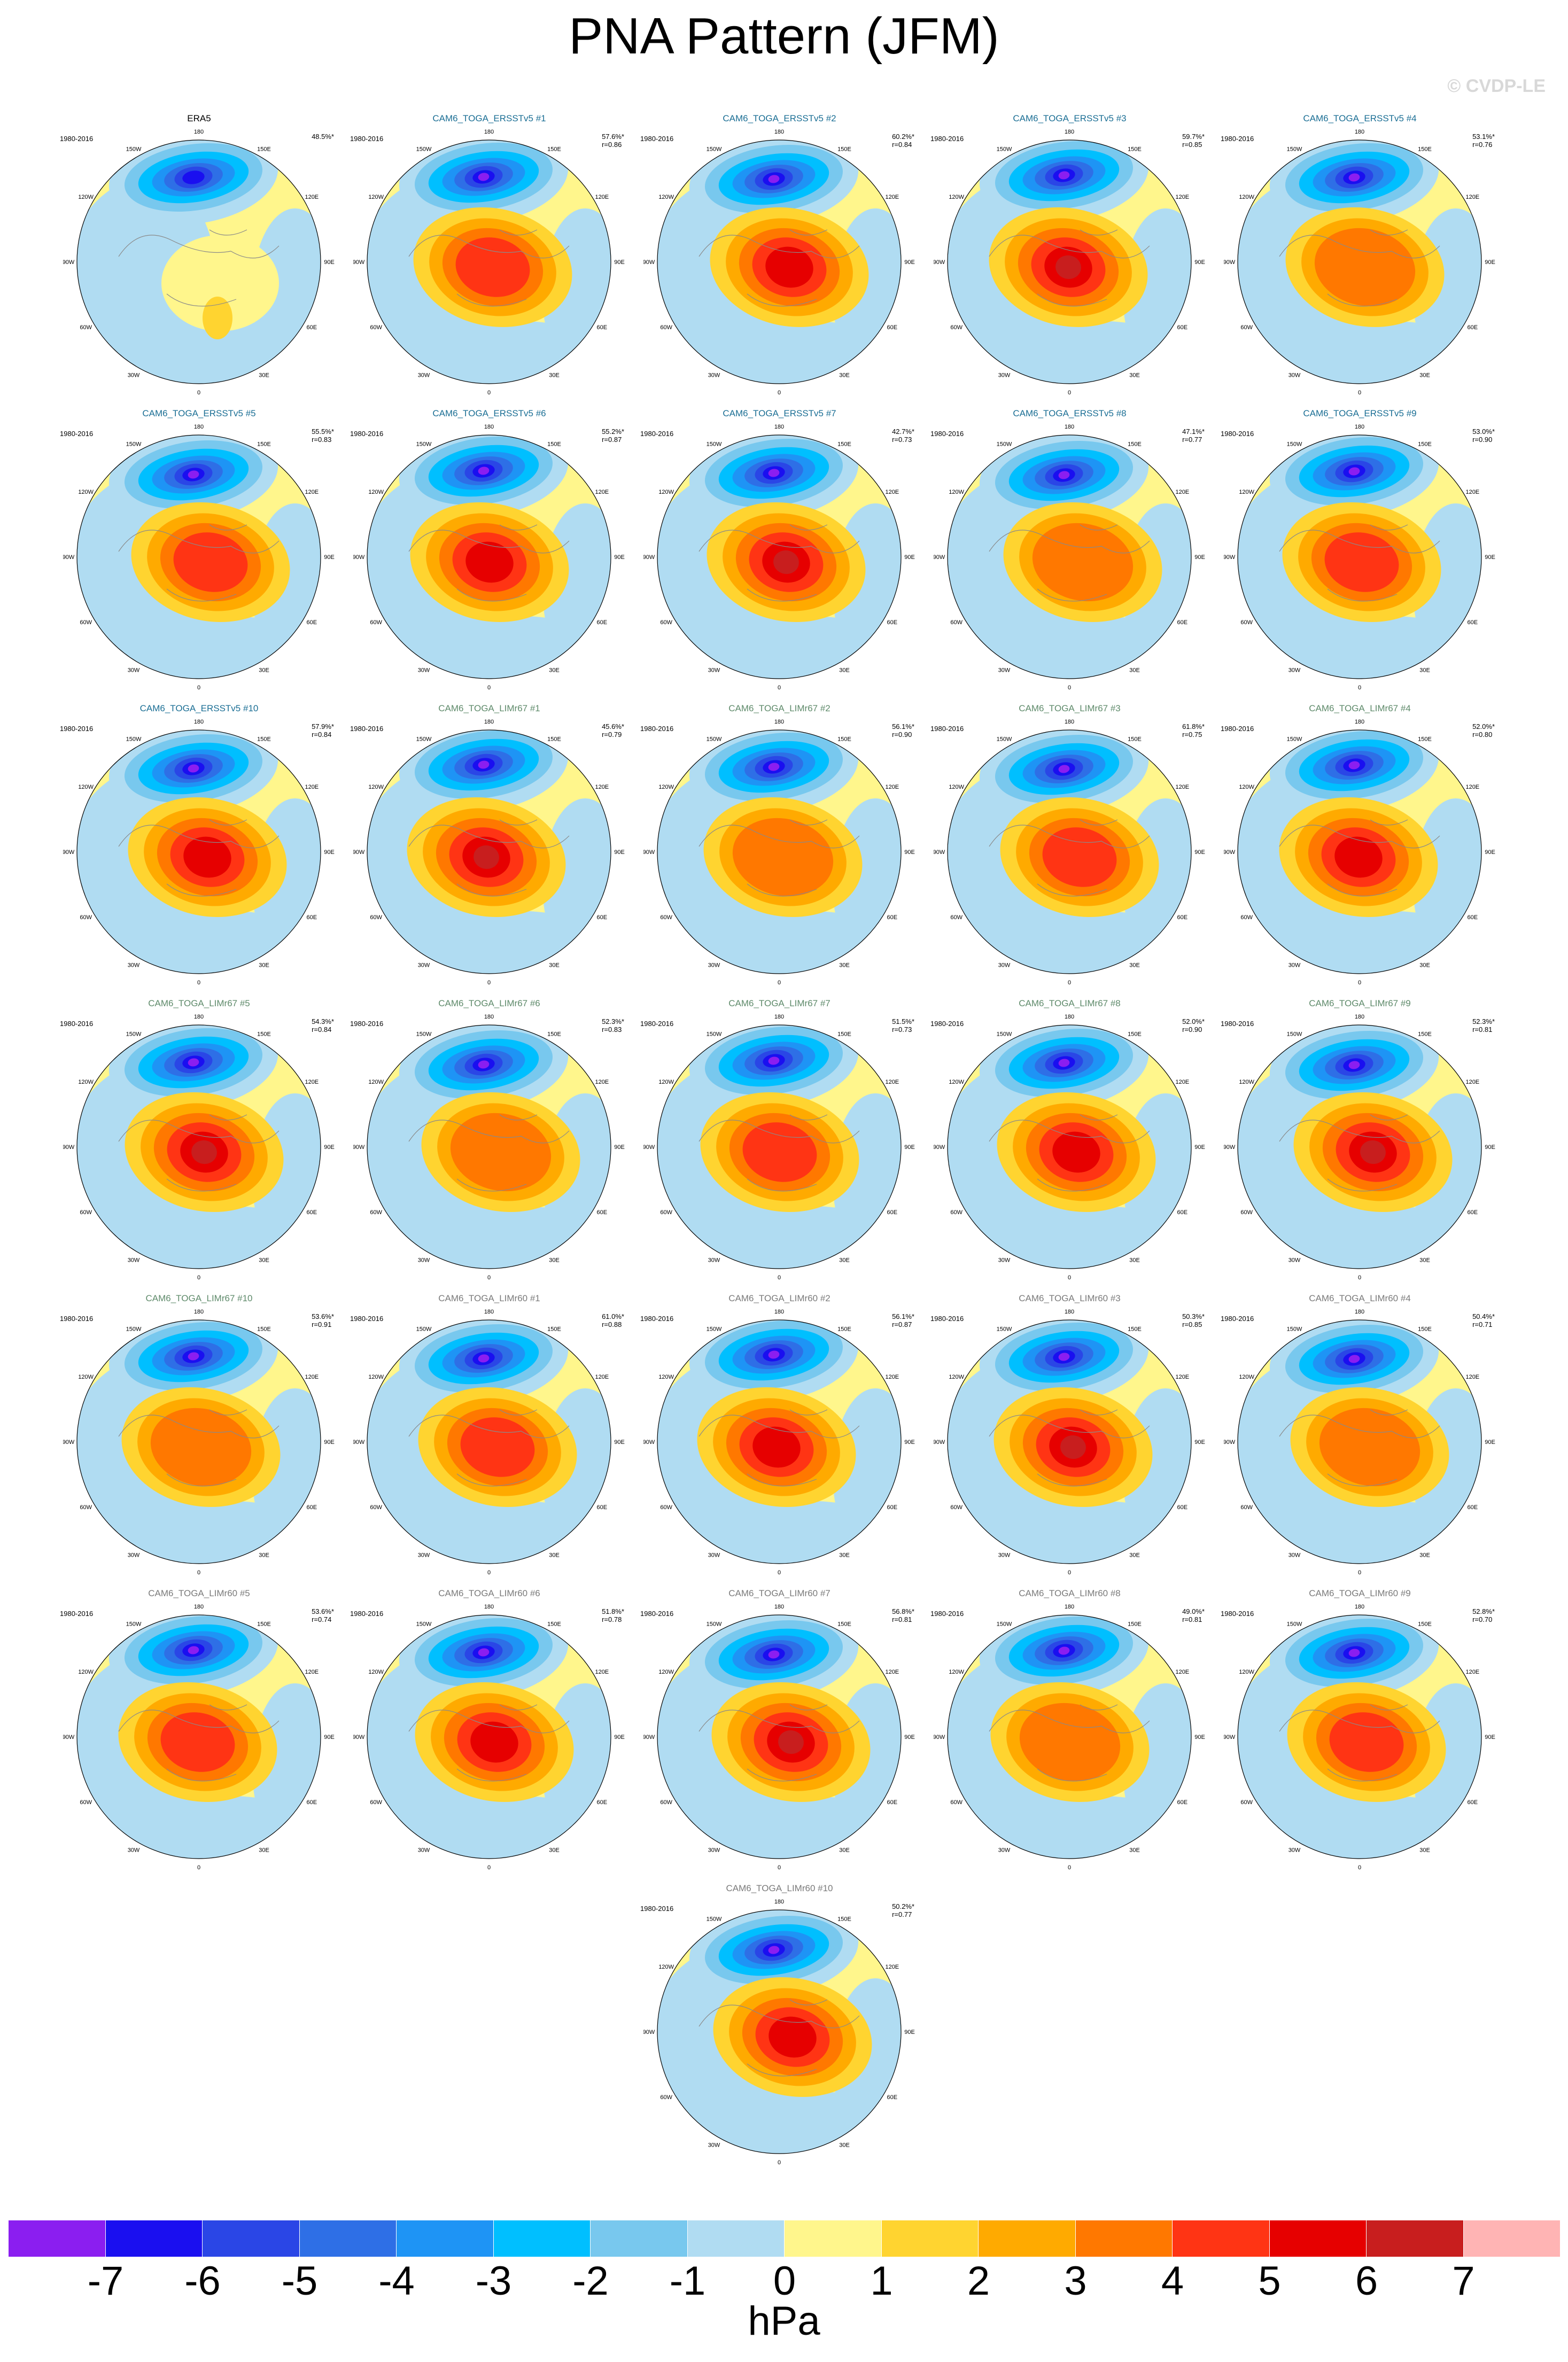  Describe the element at coordinates (613, 1316) in the screenshot. I see `variance-explained: 61.0%*` at that location.